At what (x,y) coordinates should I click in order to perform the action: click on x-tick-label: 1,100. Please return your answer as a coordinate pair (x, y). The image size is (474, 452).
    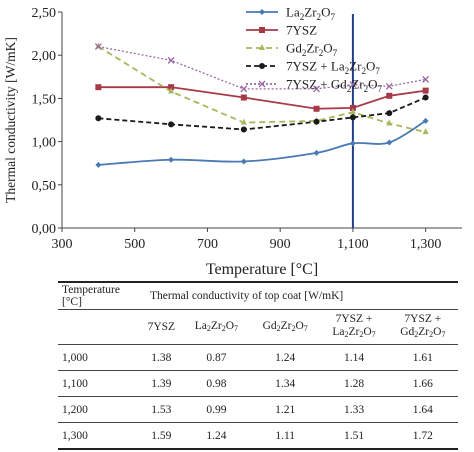
    Looking at the image, I should click on (353, 244).